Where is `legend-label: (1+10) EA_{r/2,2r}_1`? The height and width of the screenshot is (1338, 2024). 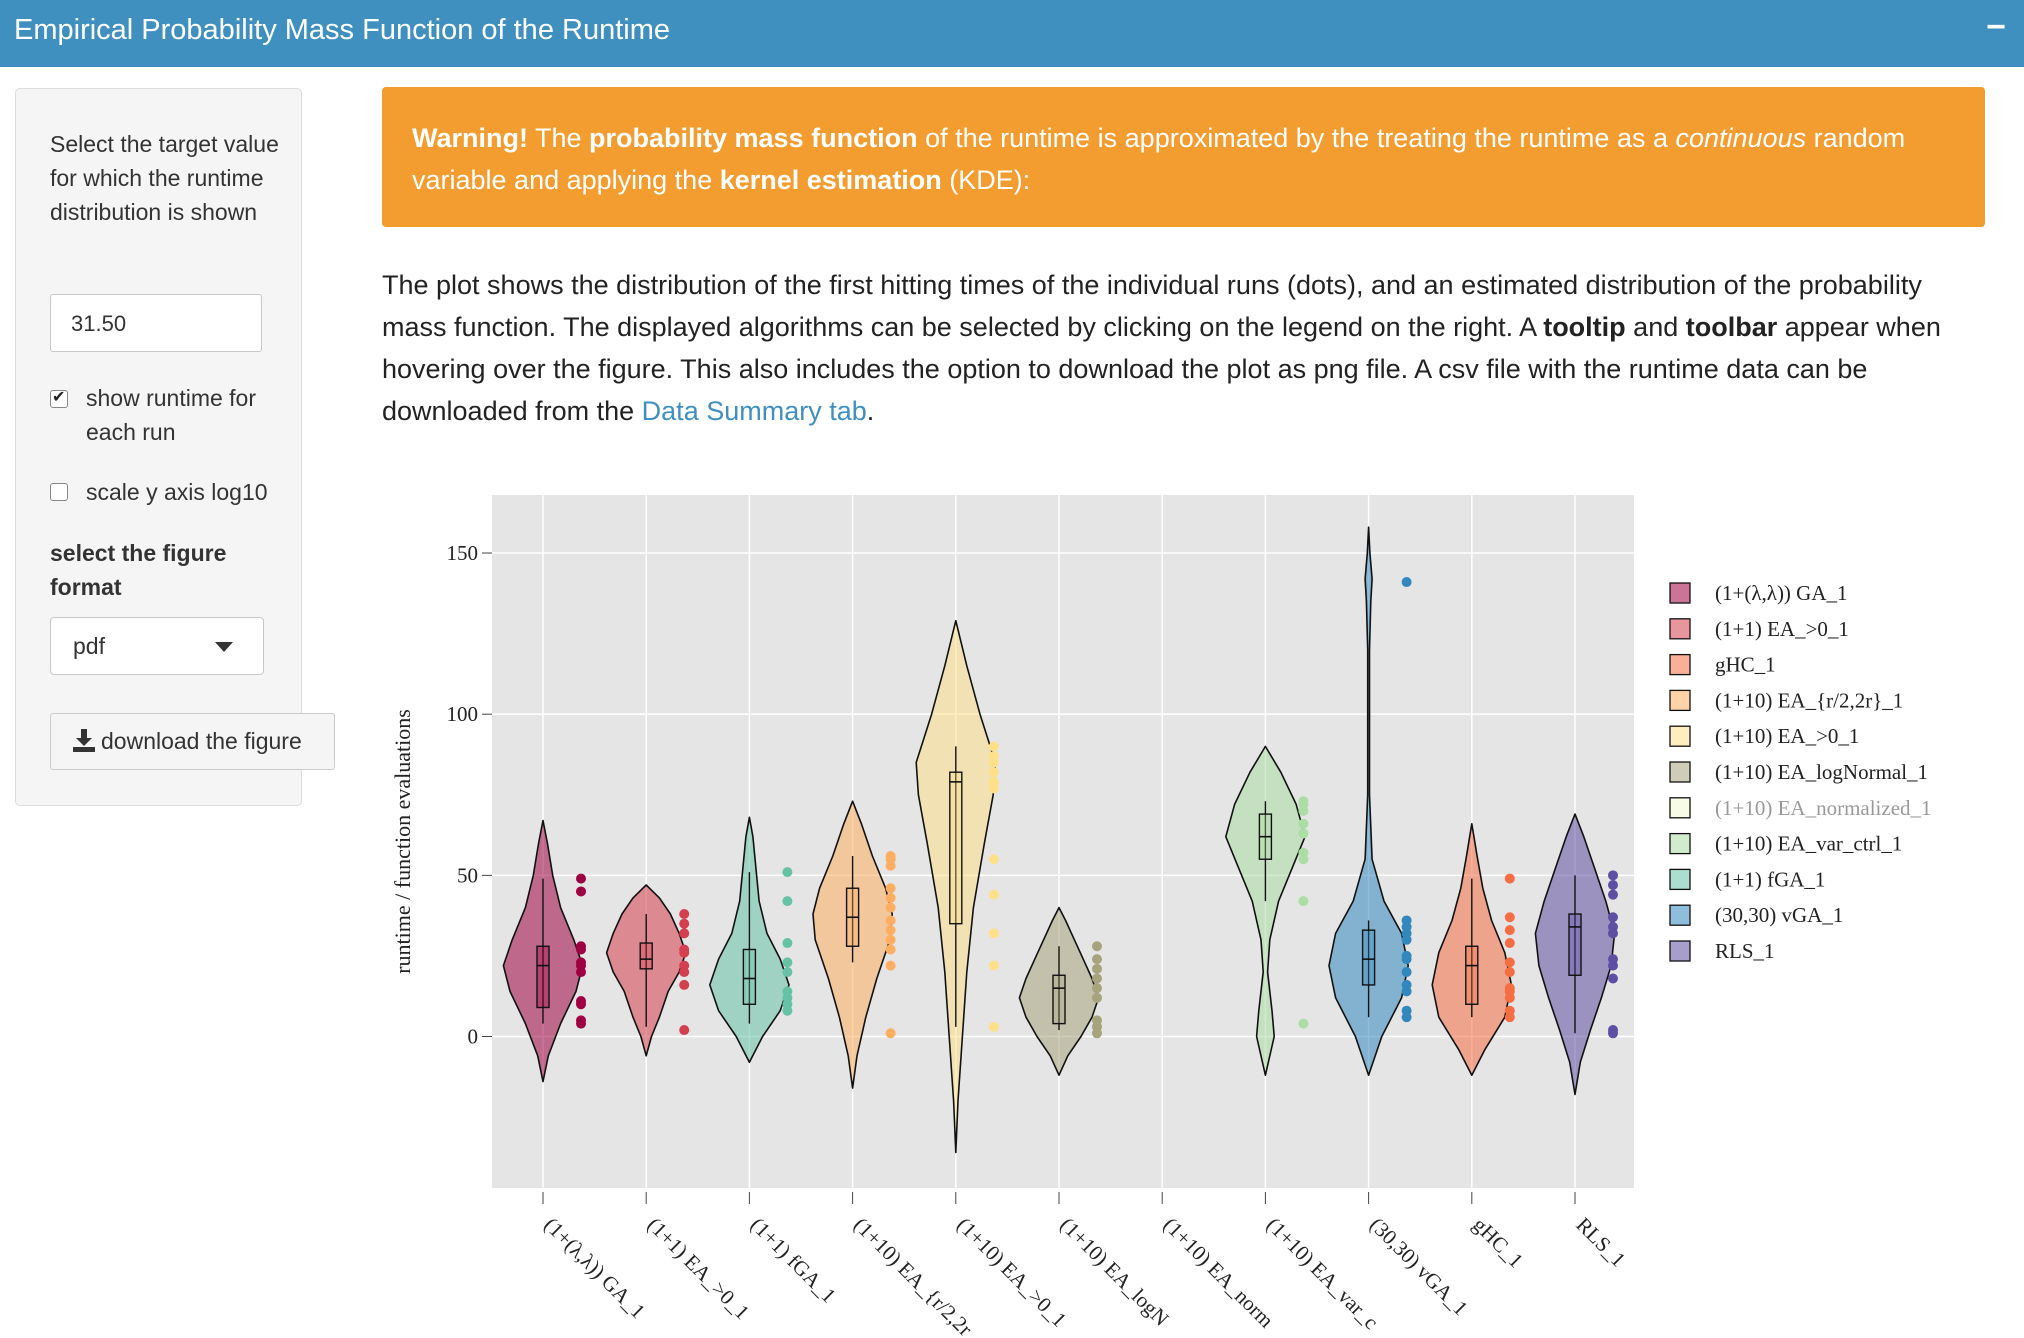 legend-label: (1+10) EA_{r/2,2r}_1 is located at coordinates (1809, 700).